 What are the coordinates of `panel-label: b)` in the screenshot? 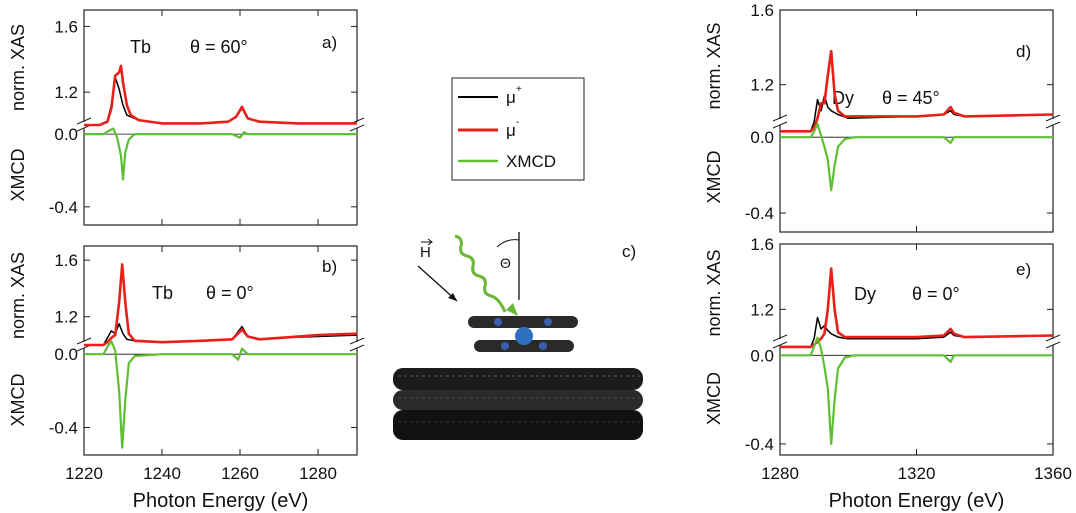 It's located at (329, 266).